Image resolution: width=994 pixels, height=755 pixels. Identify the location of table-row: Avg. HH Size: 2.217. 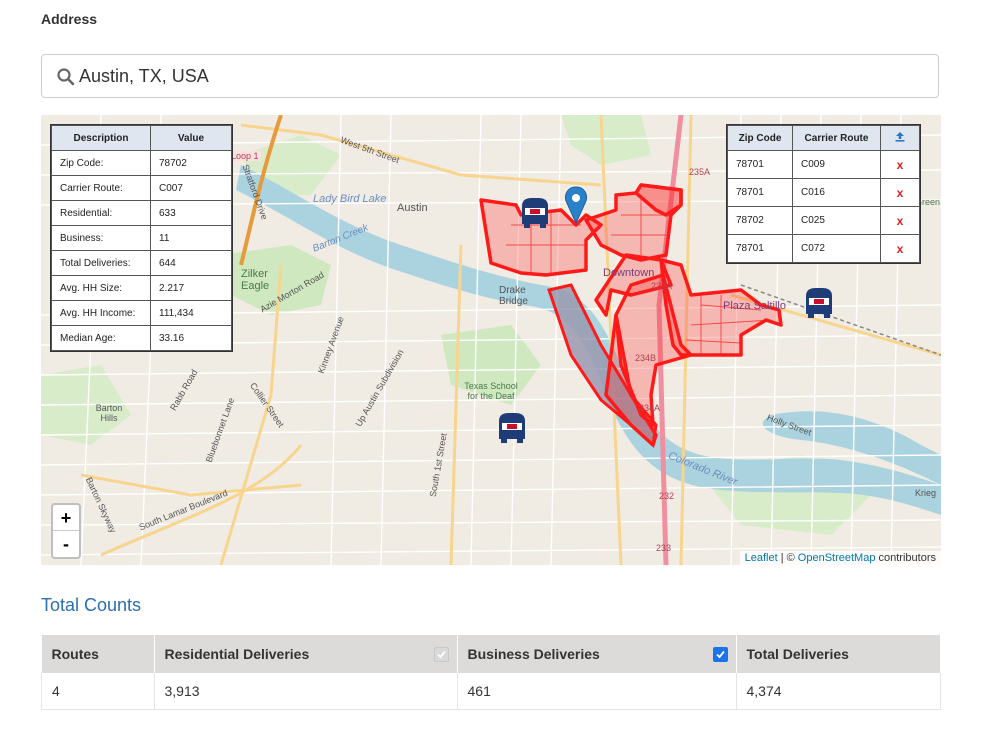
(141, 288).